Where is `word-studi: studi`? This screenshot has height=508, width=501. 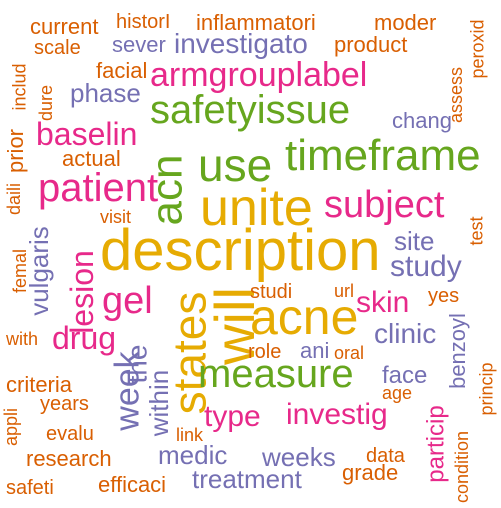
word-studi: studi is located at coordinates (271, 292).